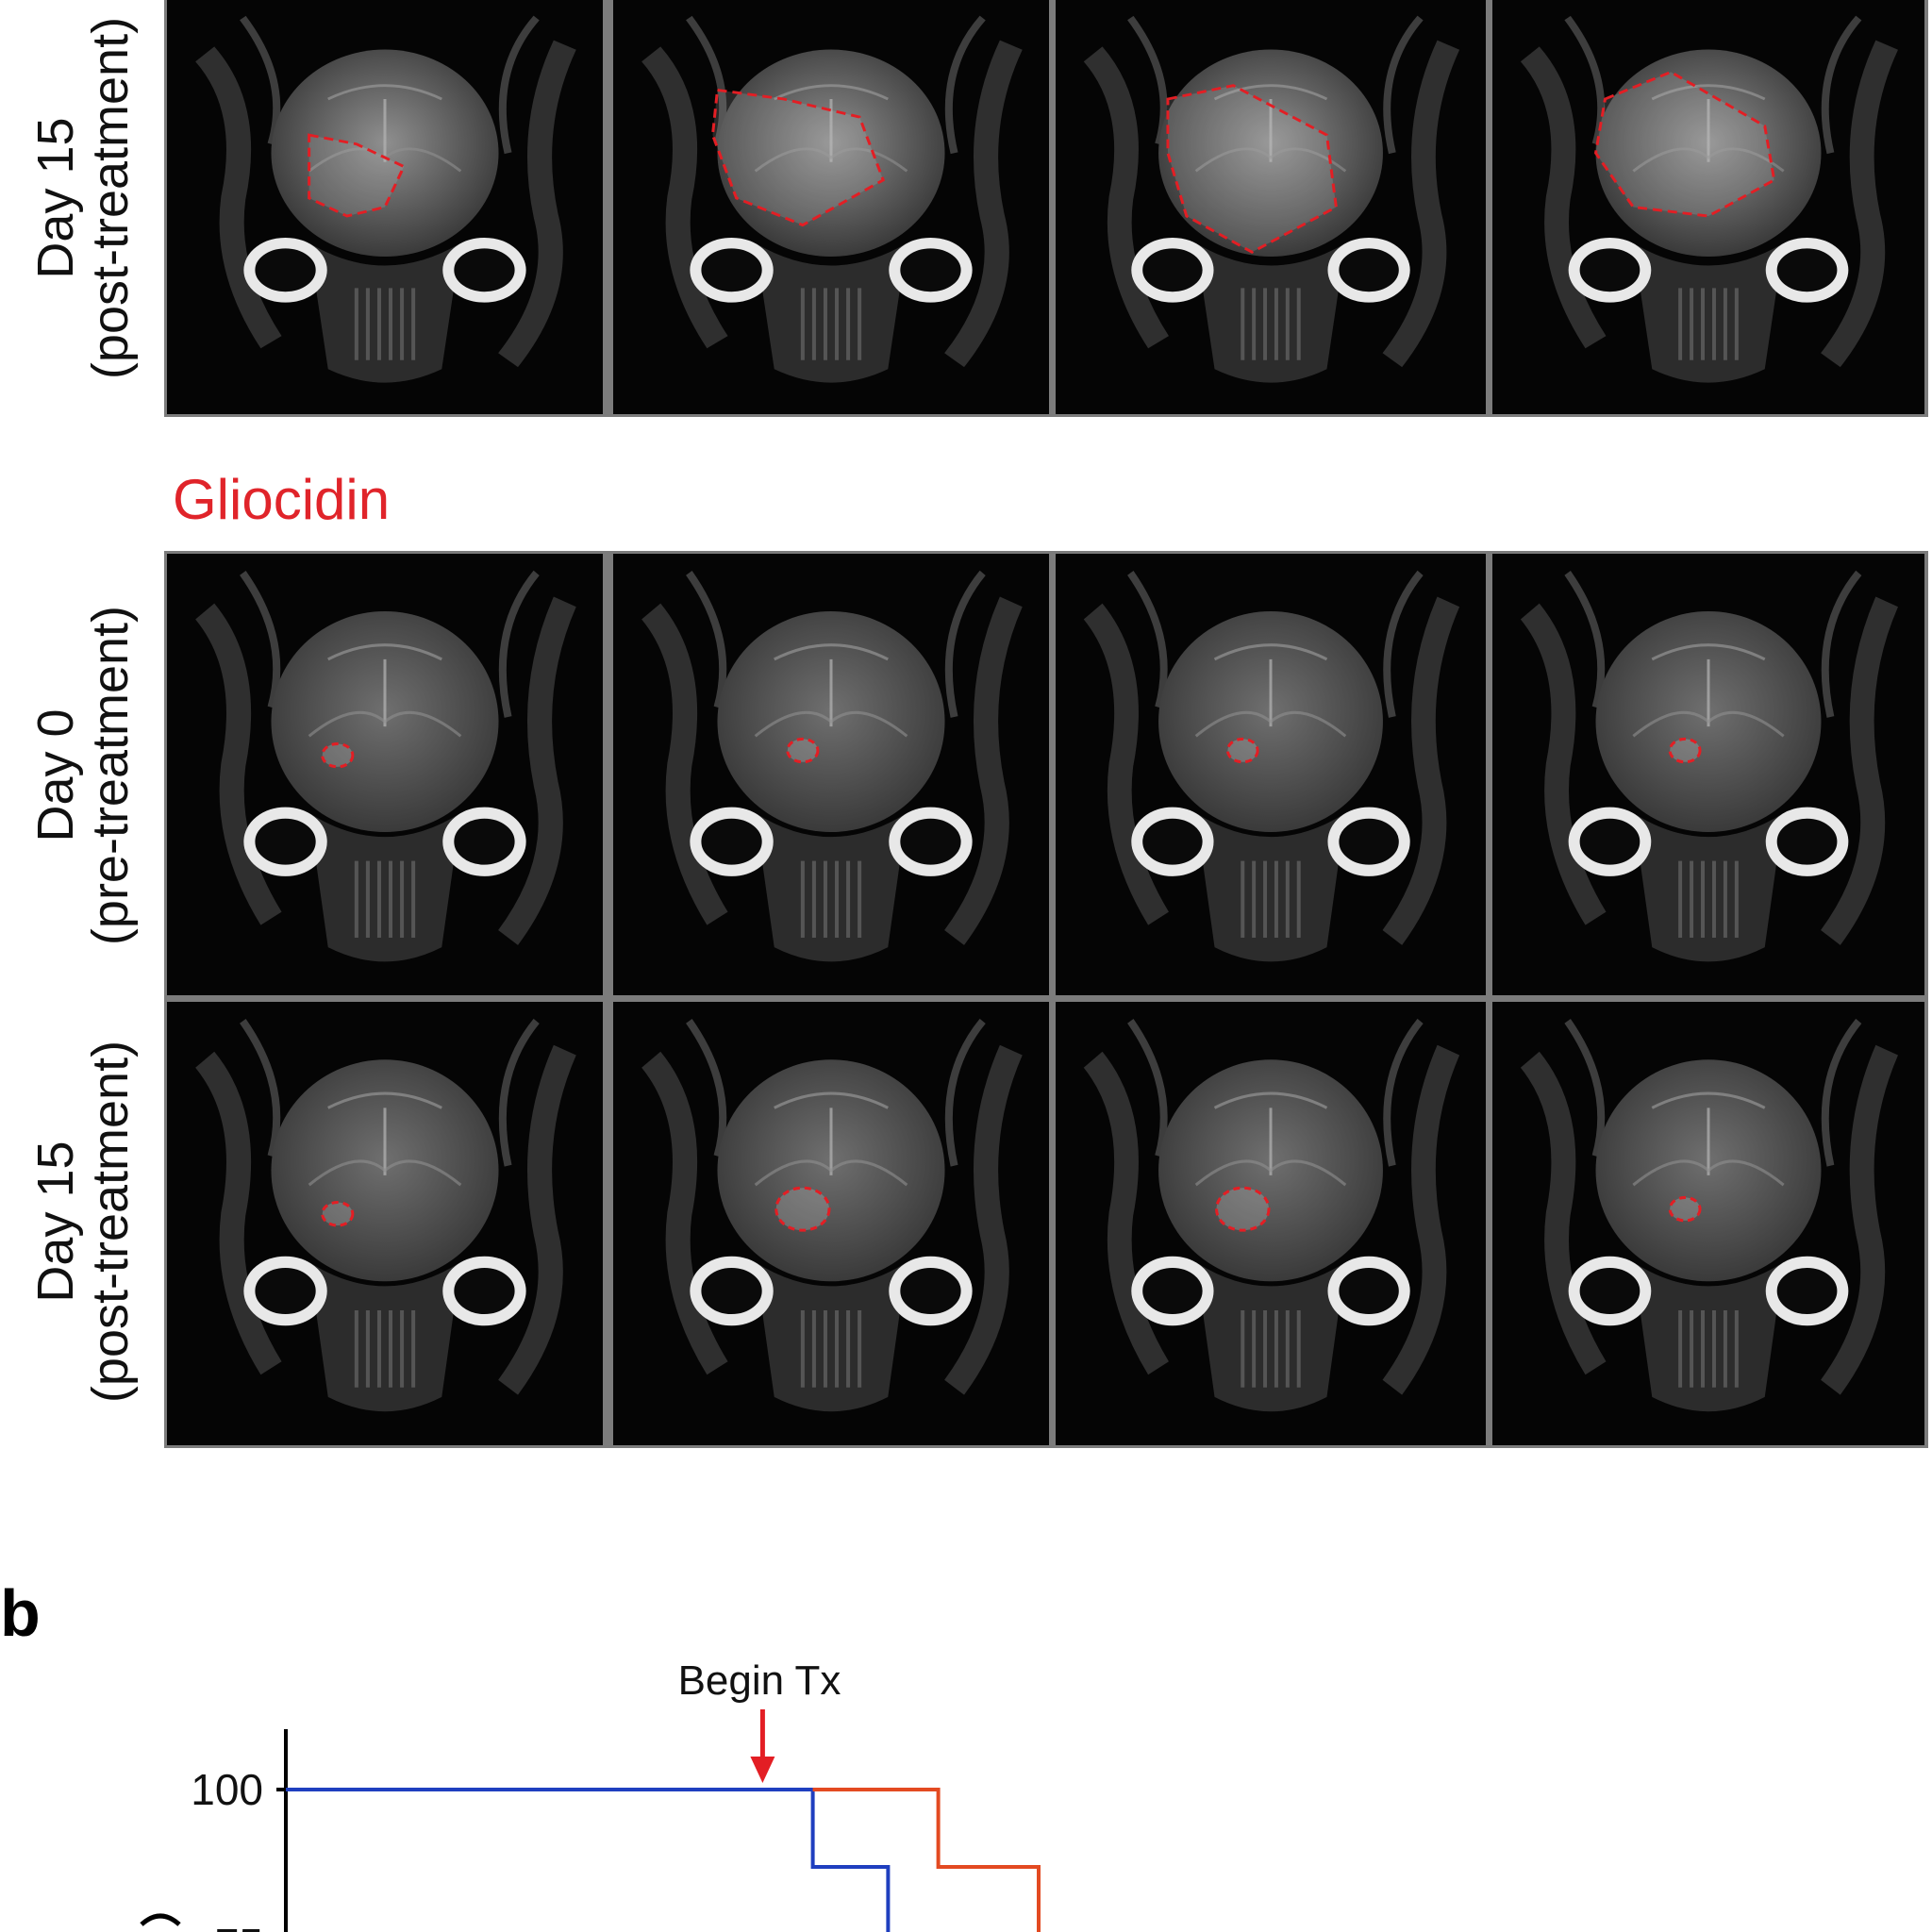 The height and width of the screenshot is (1932, 1932). Describe the element at coordinates (111, 775) in the screenshot. I see `row-label-line2: (pre-treatment)` at that location.